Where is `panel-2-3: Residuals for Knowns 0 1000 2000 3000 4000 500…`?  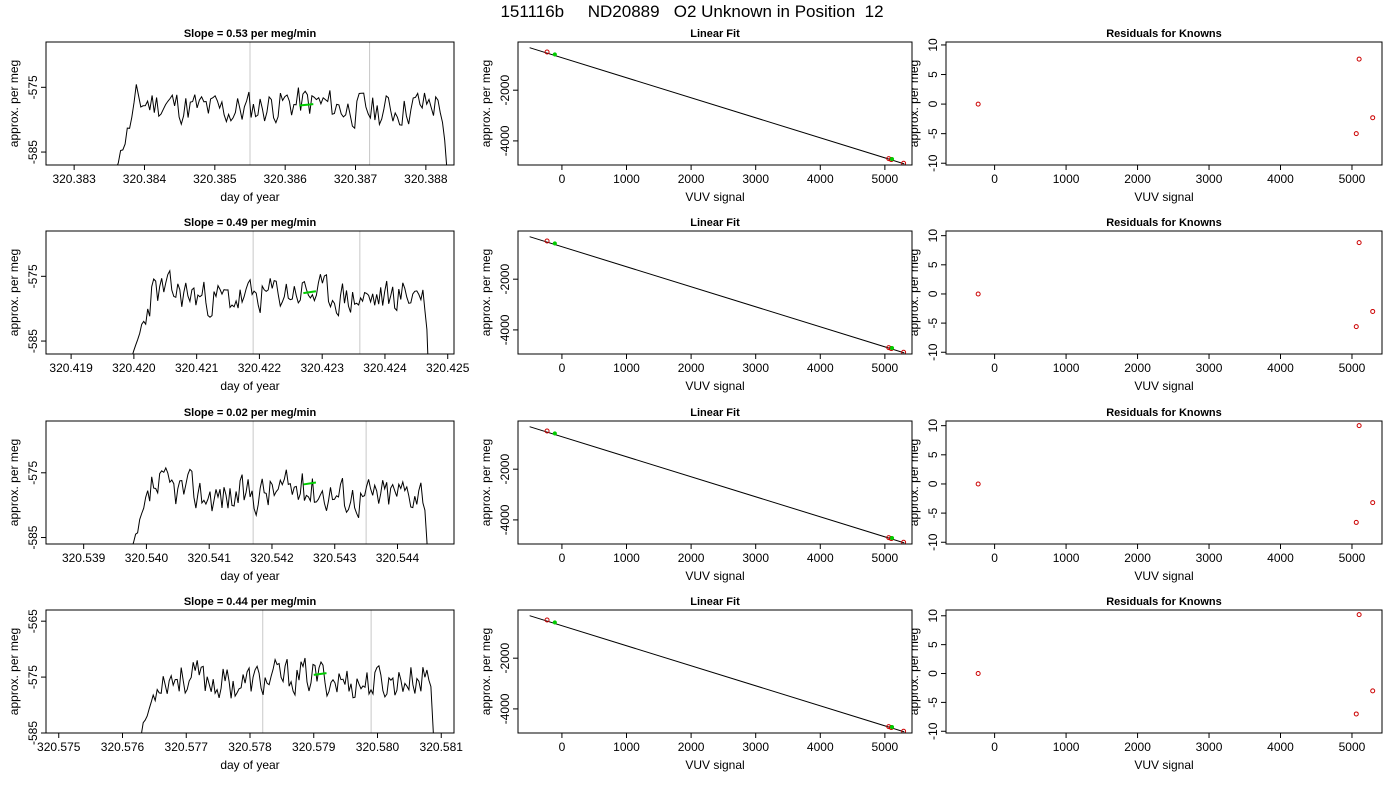
panel-2-3: Residuals for Knowns 0 1000 2000 3000 4000 500… is located at coordinates (1145, 305).